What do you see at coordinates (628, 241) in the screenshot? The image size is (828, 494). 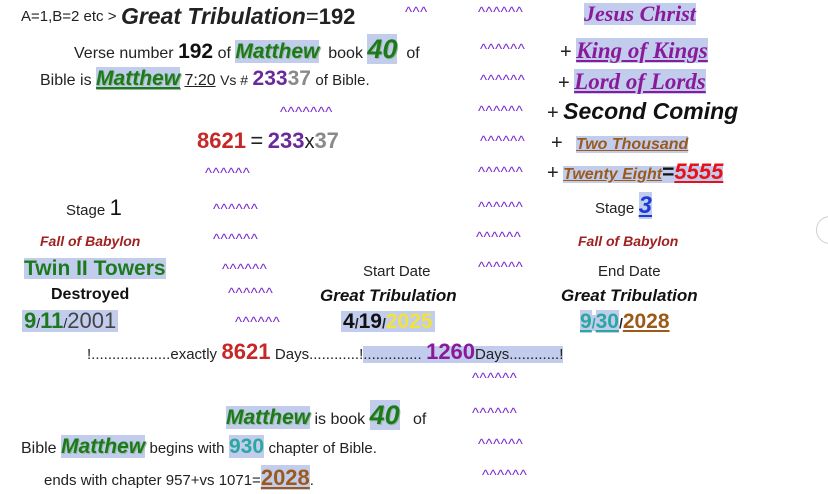 I see `right-fall-of-babylon: Fall of Babylon` at bounding box center [628, 241].